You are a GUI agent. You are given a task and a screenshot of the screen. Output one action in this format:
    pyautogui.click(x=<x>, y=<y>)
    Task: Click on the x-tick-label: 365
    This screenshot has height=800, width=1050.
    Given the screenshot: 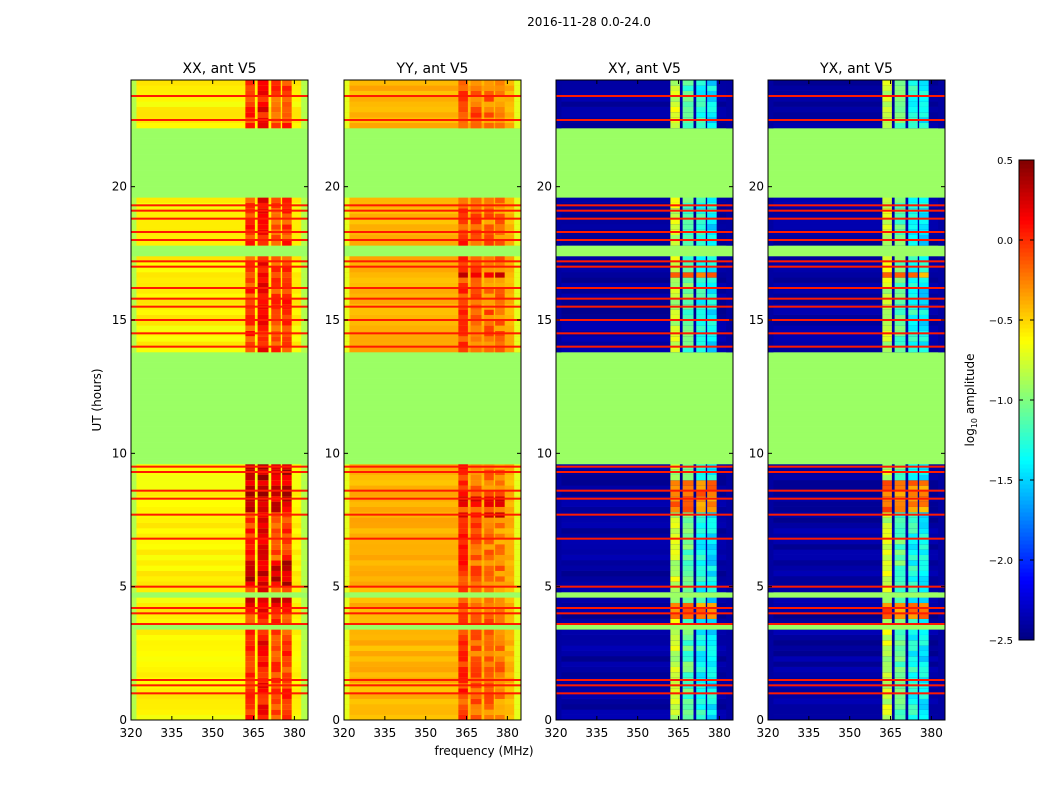 What is the action you would take?
    pyautogui.click(x=466, y=733)
    